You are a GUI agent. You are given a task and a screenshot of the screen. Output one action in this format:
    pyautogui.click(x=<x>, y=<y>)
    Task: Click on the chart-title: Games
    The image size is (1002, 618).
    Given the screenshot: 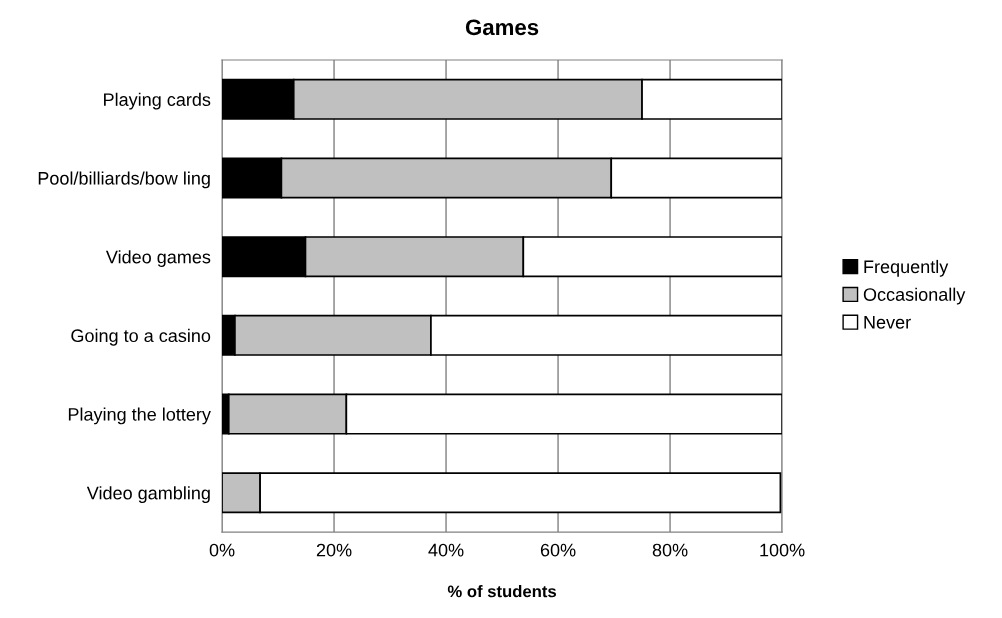 What is the action you would take?
    pyautogui.click(x=502, y=27)
    